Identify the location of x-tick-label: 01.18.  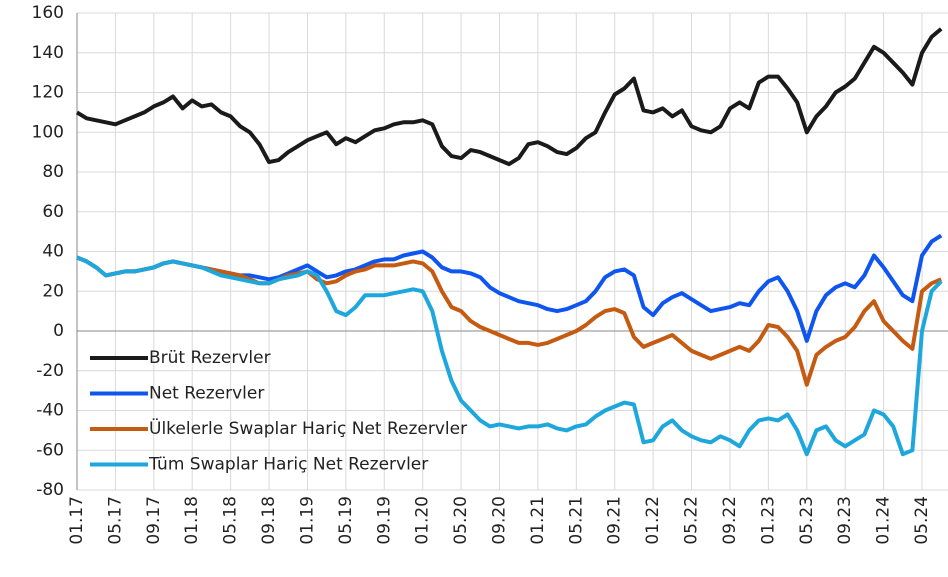
(192, 520).